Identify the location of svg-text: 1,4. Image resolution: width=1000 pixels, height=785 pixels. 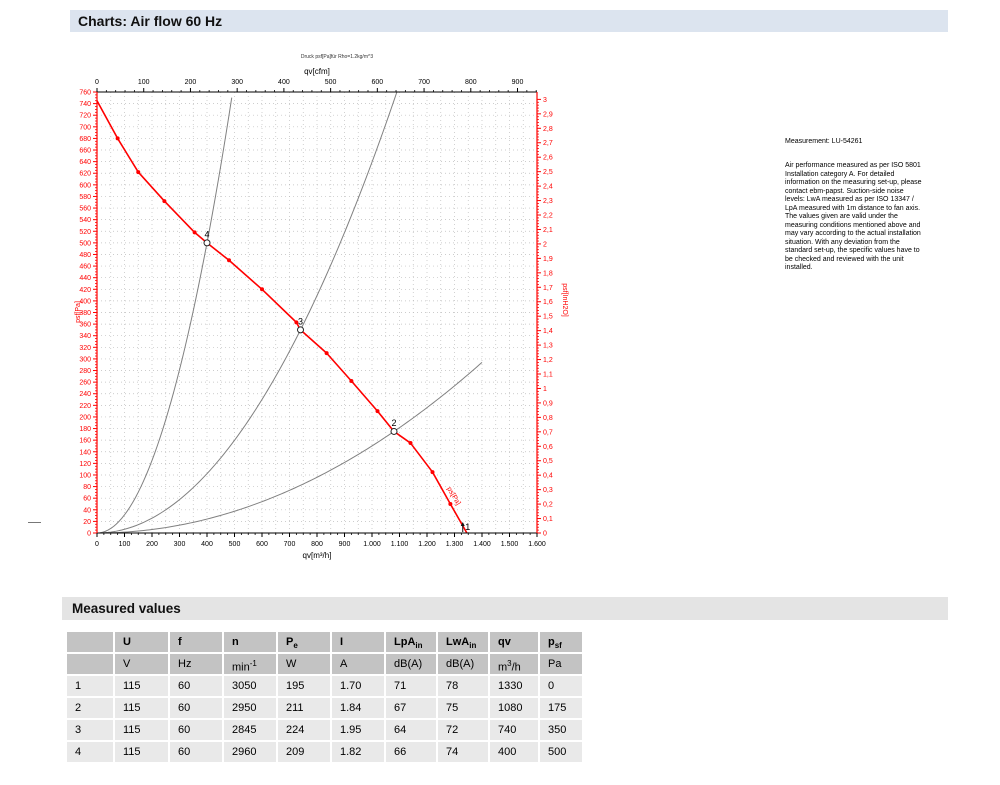
(548, 331).